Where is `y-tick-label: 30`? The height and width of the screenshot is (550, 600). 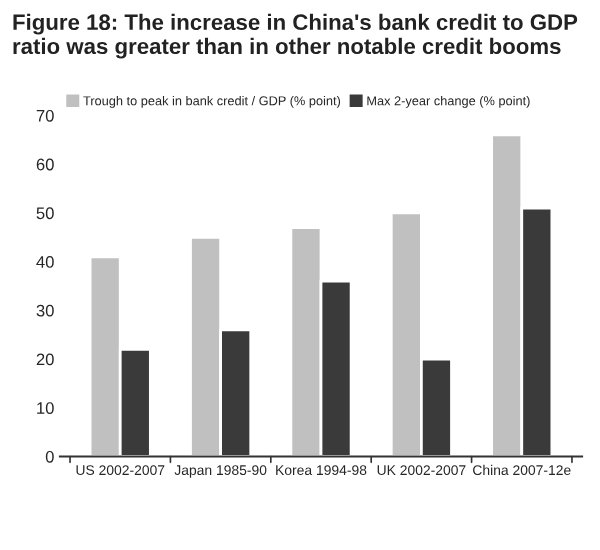
y-tick-label: 30 is located at coordinates (45, 310).